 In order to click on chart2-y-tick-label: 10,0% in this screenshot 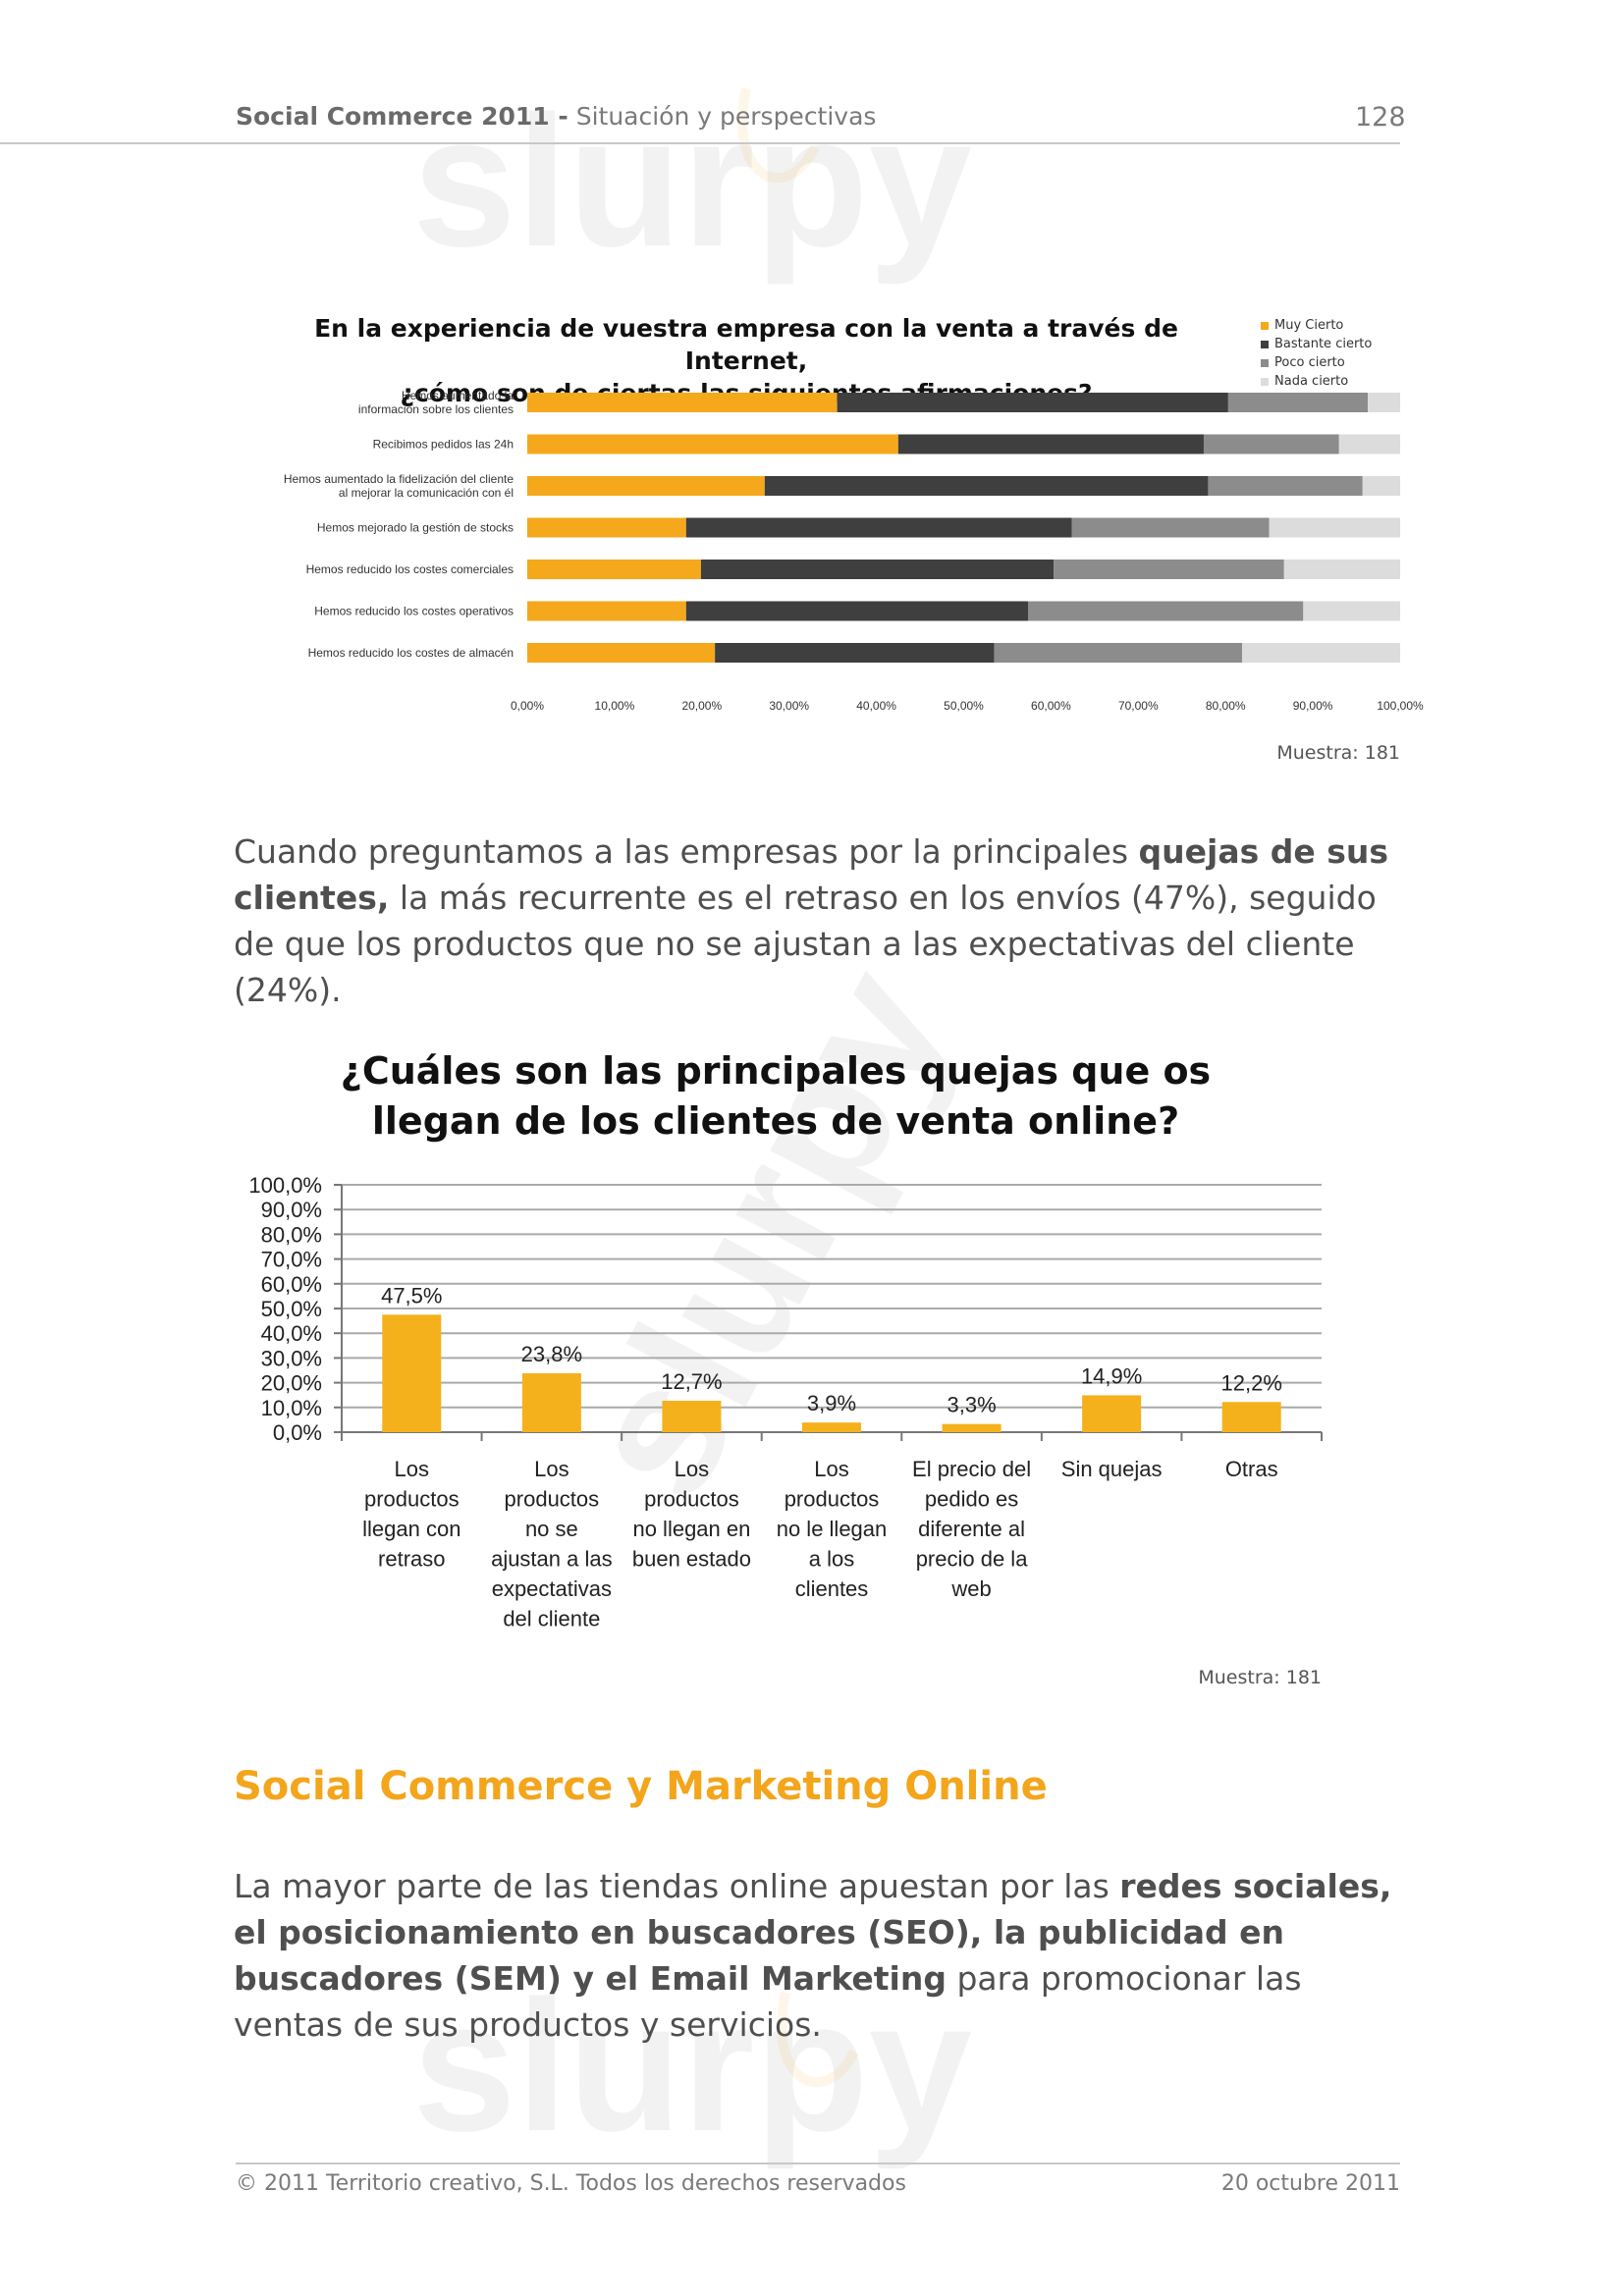, I will do `click(291, 1408)`.